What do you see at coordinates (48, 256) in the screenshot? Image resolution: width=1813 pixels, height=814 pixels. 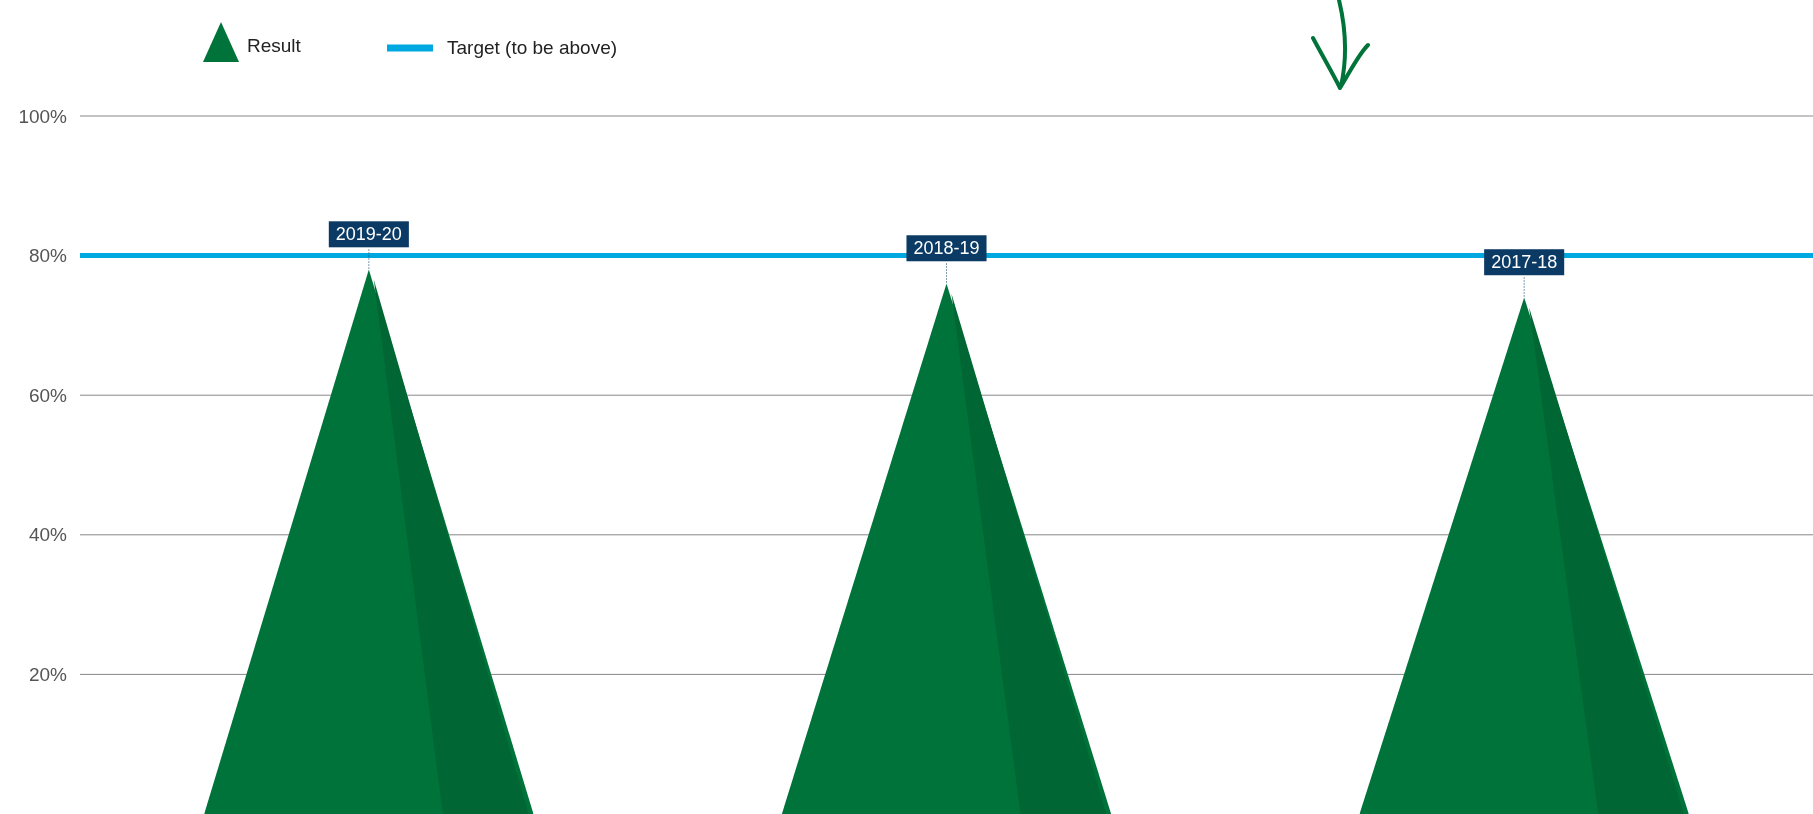 I see `y-tick-label: 80%` at bounding box center [48, 256].